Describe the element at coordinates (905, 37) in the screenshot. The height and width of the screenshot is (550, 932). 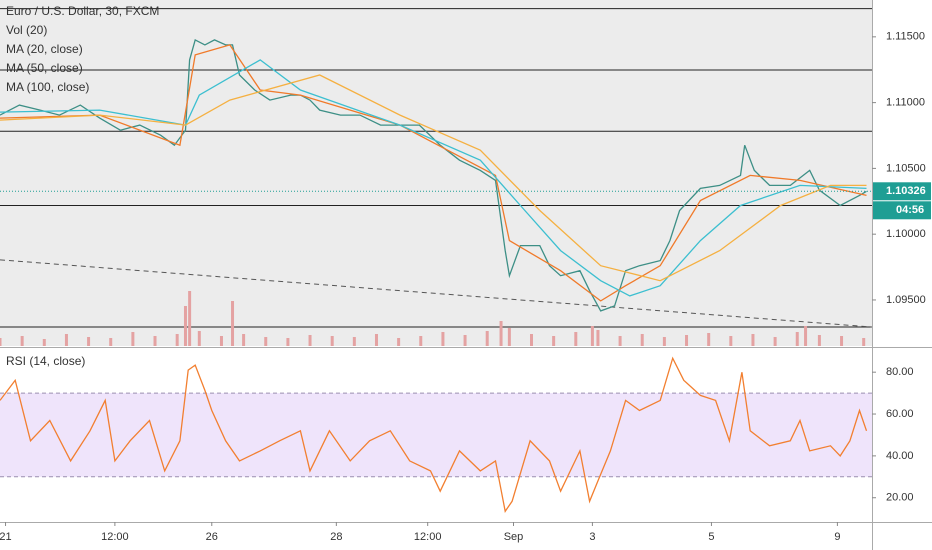
I see `y-tick-label: 1.11500` at that location.